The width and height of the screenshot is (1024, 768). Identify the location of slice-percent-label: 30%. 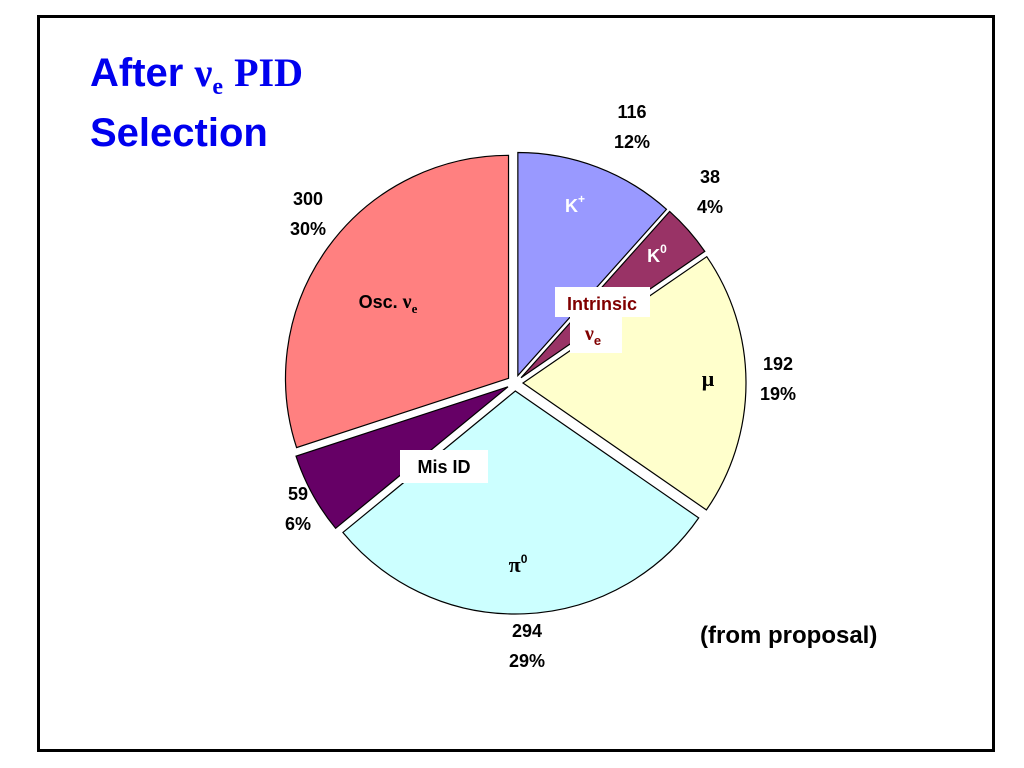
(308, 229).